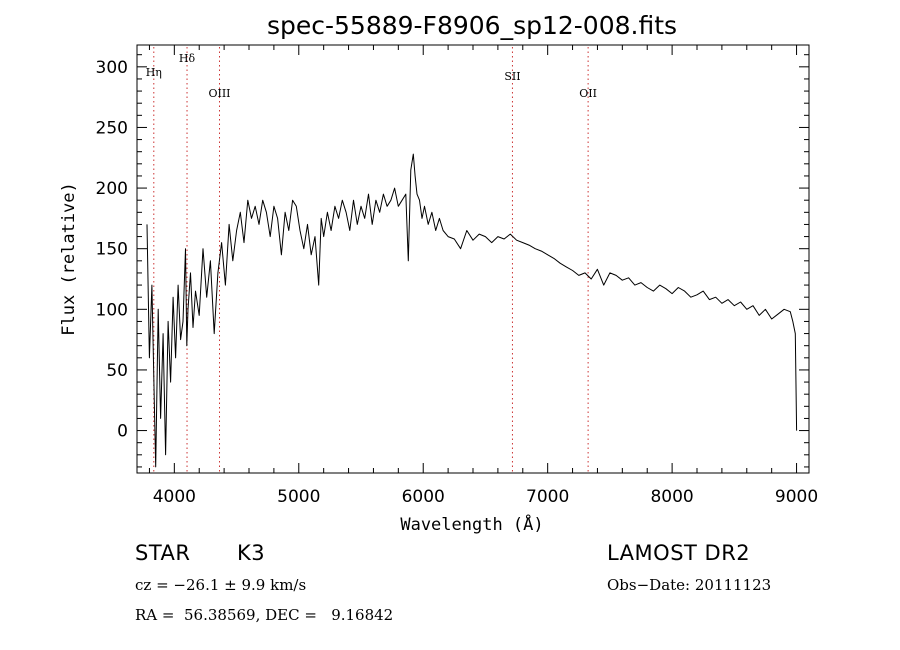 This screenshot has height=650, width=900. What do you see at coordinates (423, 497) in the screenshot?
I see `x-tick-label: 6000` at bounding box center [423, 497].